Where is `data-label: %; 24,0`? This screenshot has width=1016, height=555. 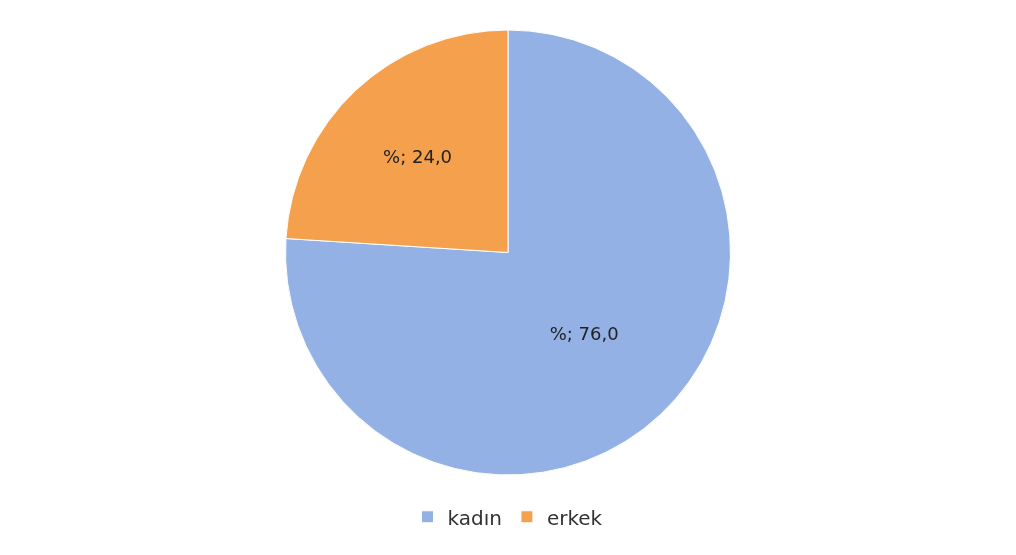 data-label: %; 24,0 is located at coordinates (418, 156).